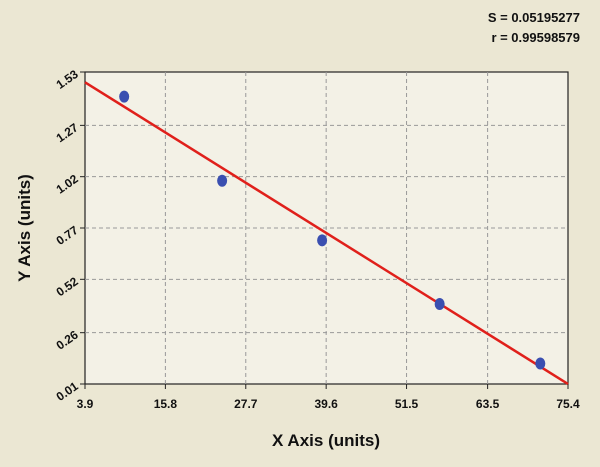 The height and width of the screenshot is (467, 600). I want to click on x-tick-label: 51.5, so click(407, 404).